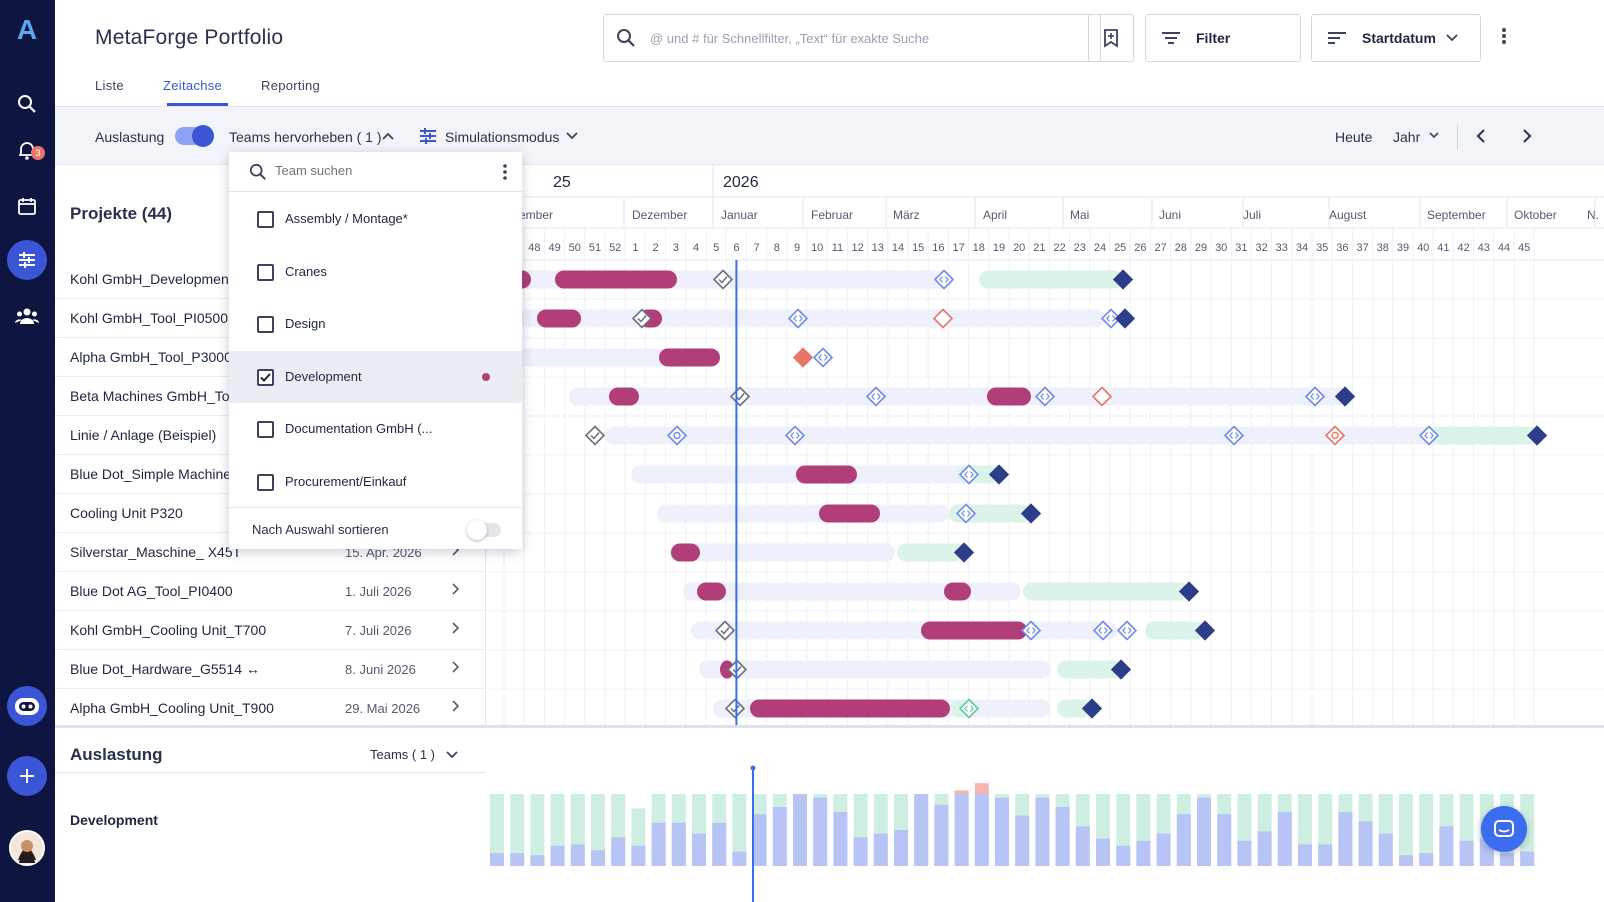  What do you see at coordinates (1481, 136) in the screenshot?
I see `chevron-left-icon` at bounding box center [1481, 136].